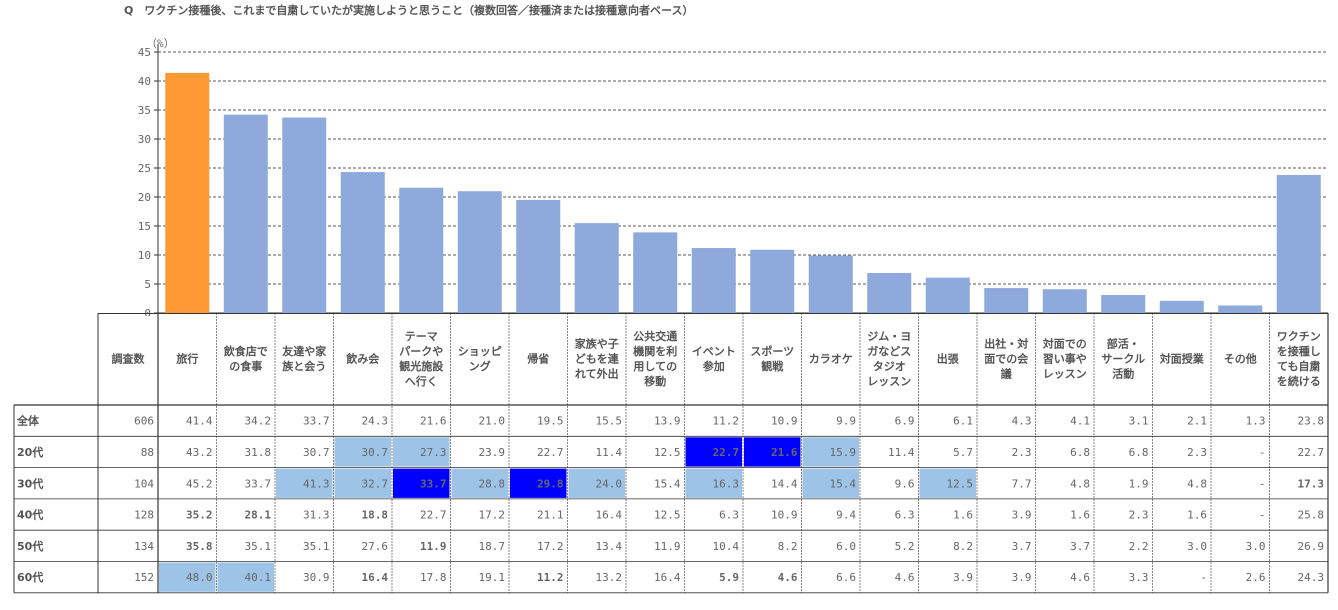 This screenshot has width=1338, height=610. Describe the element at coordinates (129, 359) in the screenshot. I see `header-count: 調査数` at that location.